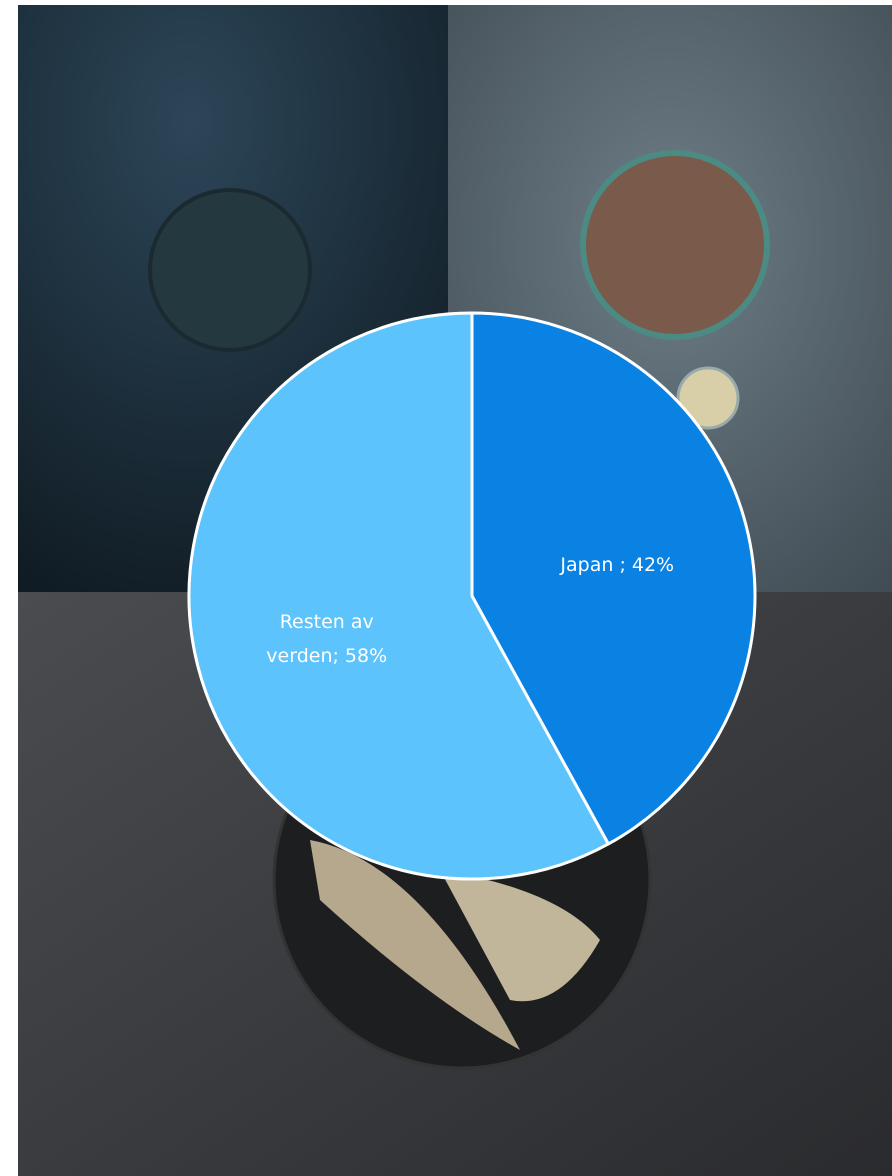  What do you see at coordinates (230, 270) in the screenshot?
I see `plate` at bounding box center [230, 270].